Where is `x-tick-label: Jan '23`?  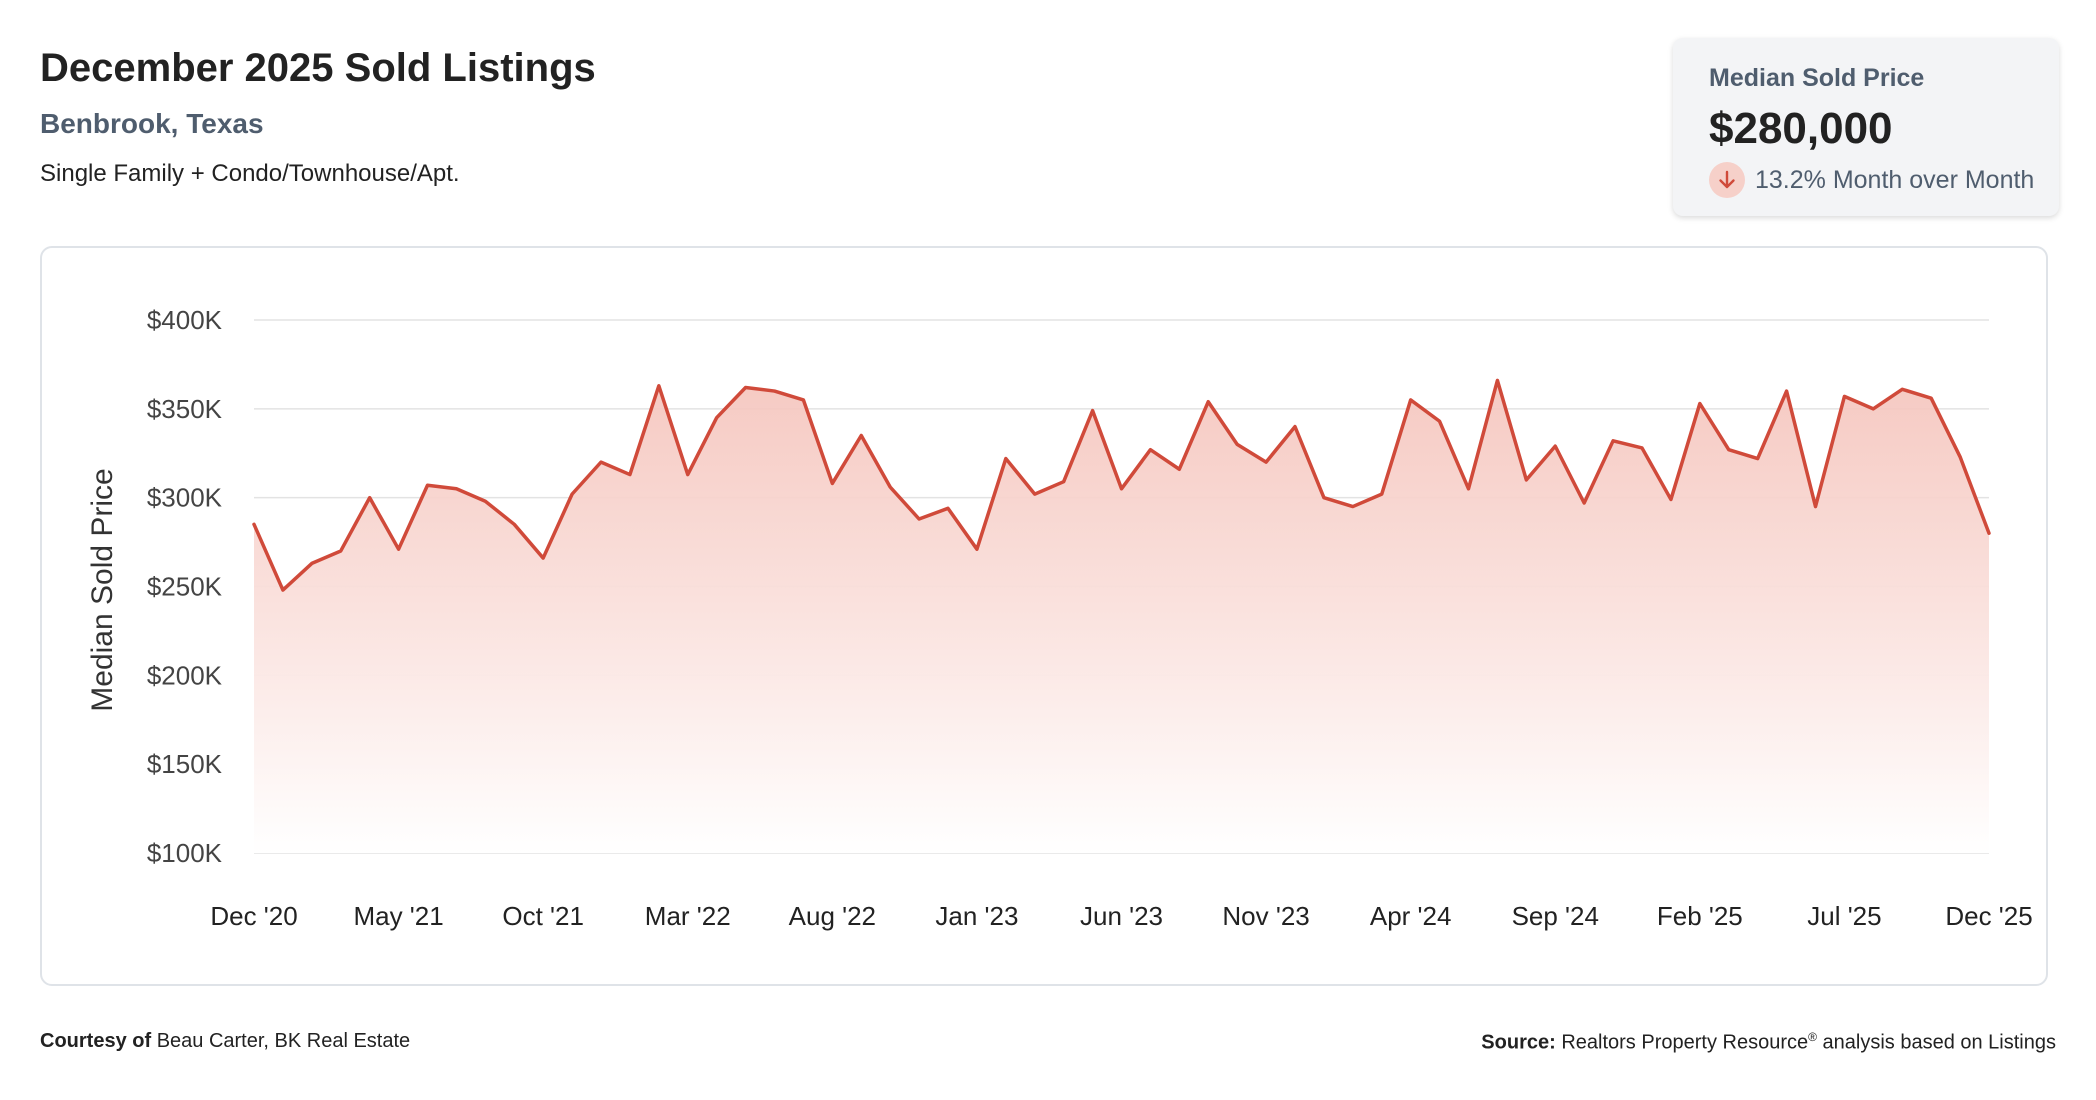 x-tick-label: Jan '23 is located at coordinates (976, 916).